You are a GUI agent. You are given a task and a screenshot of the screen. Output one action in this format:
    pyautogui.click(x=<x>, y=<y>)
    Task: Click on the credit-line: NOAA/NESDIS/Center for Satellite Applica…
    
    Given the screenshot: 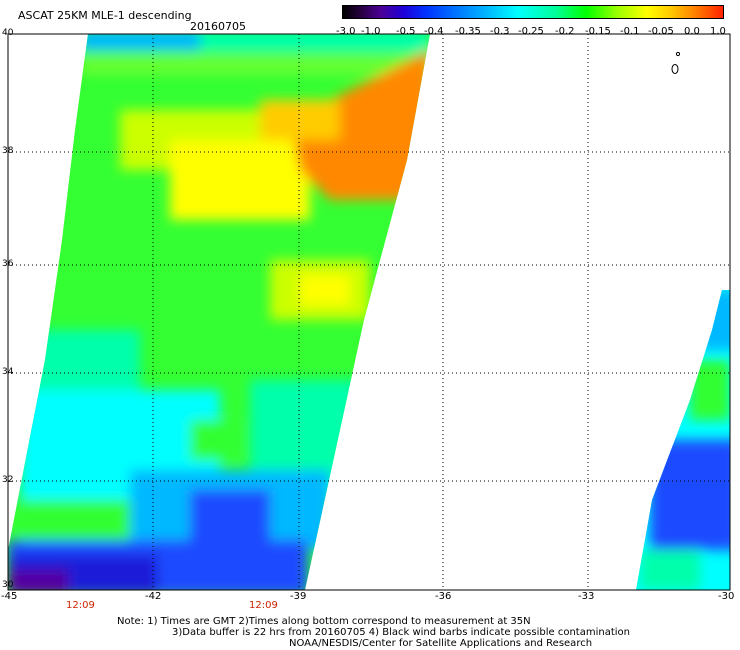 What is the action you would take?
    pyautogui.click(x=441, y=643)
    